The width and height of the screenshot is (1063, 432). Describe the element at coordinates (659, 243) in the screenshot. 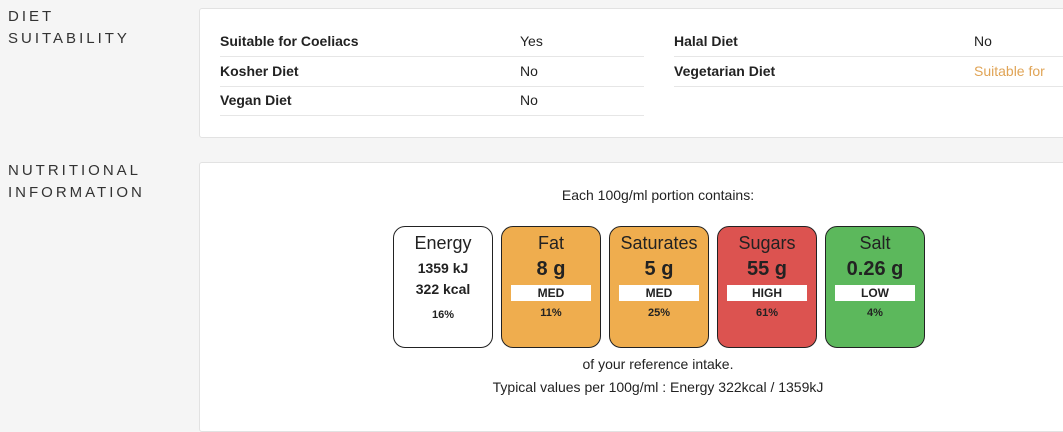

I see `nutrient-name: Saturates` at that location.